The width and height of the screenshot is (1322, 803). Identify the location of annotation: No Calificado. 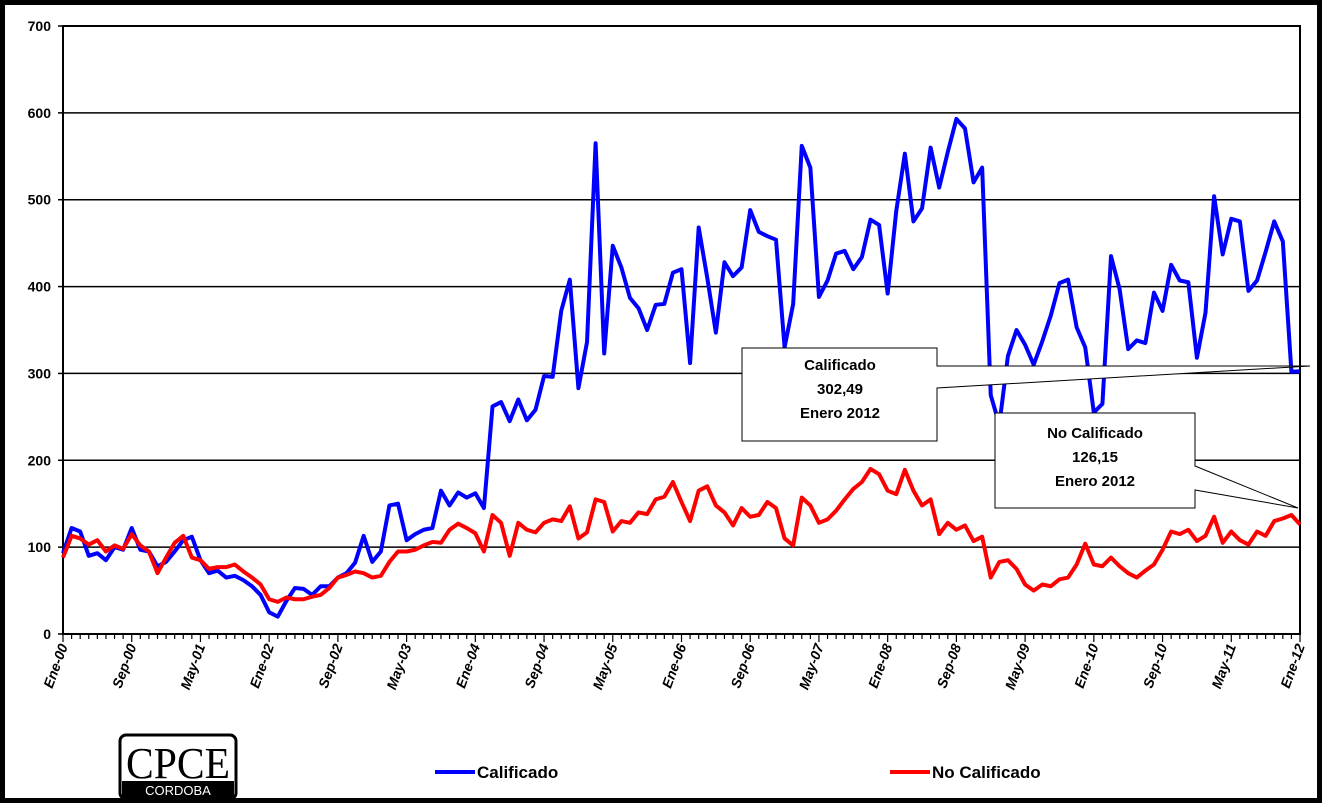
(1095, 433).